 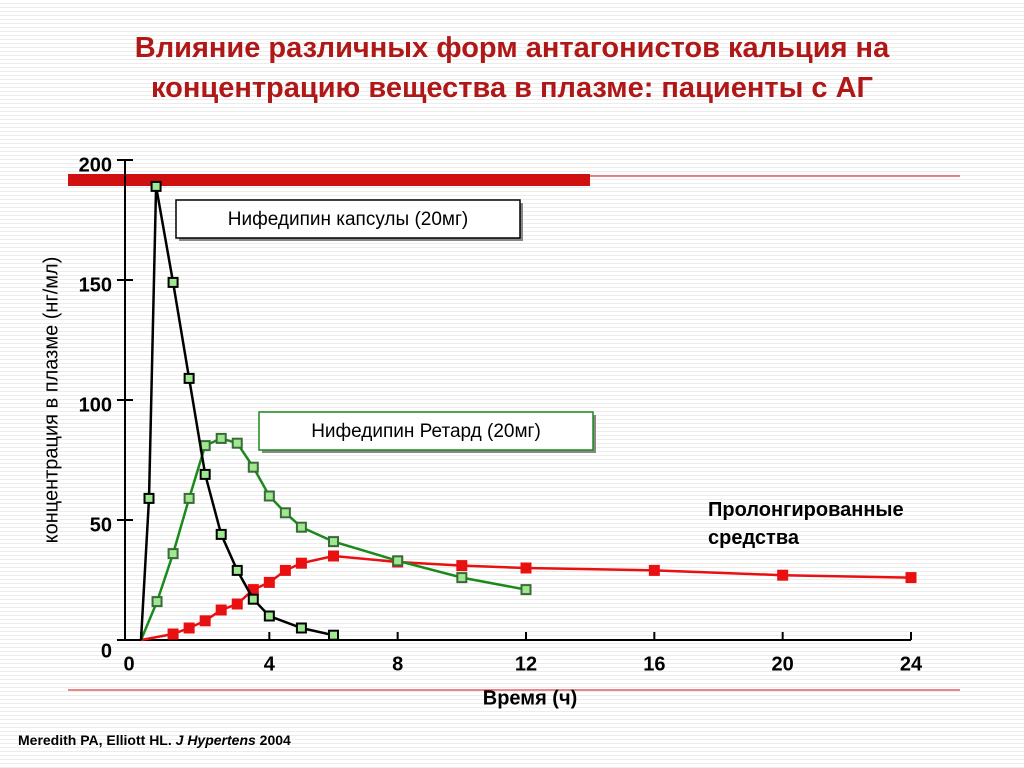 What do you see at coordinates (128, 664) in the screenshot?
I see `x-tick-label: 0` at bounding box center [128, 664].